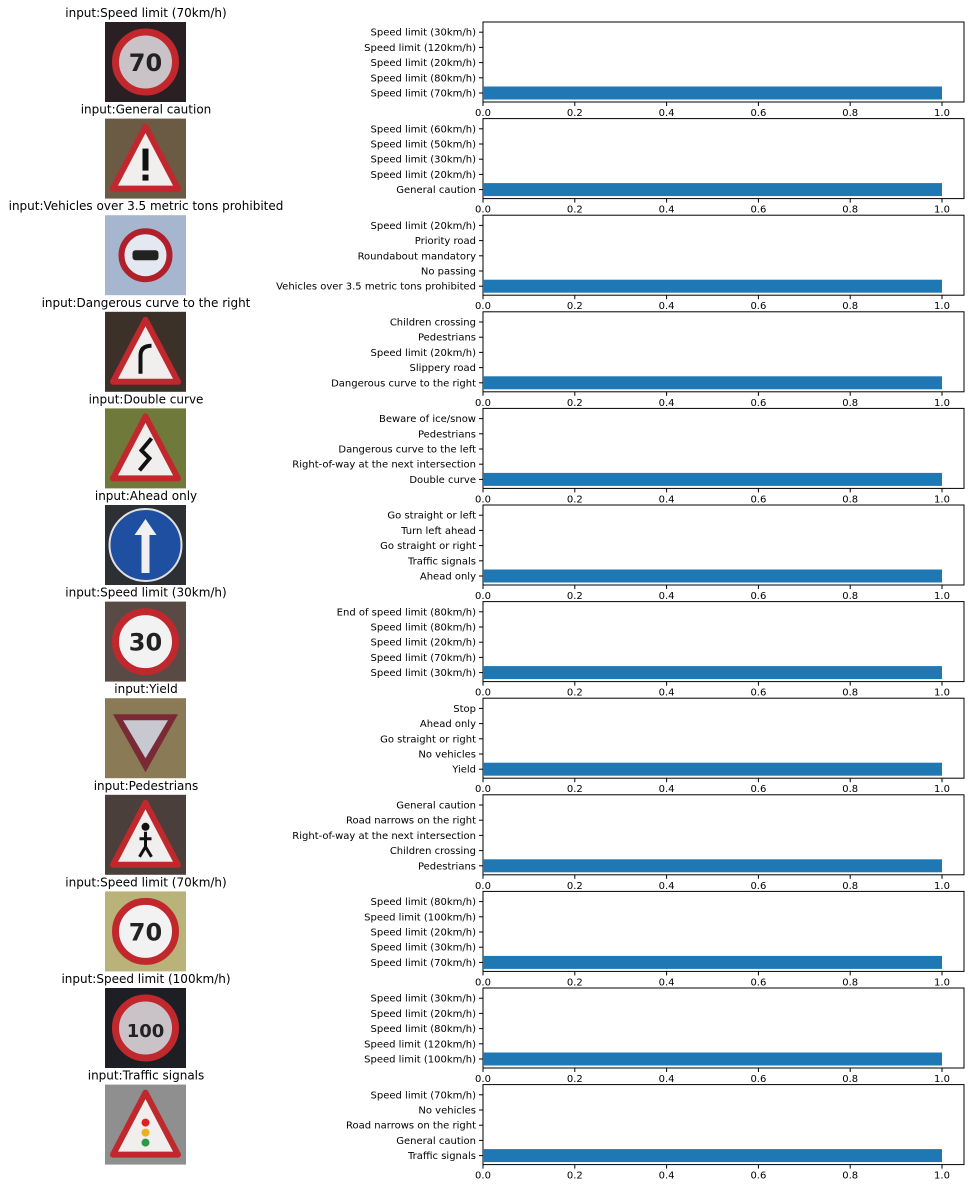  Describe the element at coordinates (411, 821) in the screenshot. I see `category-label: Road narrows on the right` at that location.